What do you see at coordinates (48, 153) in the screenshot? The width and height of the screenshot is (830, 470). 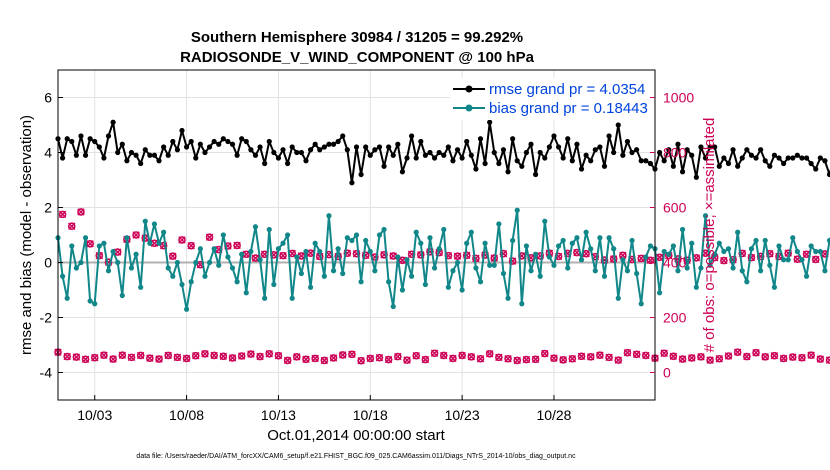 I see `y-tick-label: 4` at bounding box center [48, 153].